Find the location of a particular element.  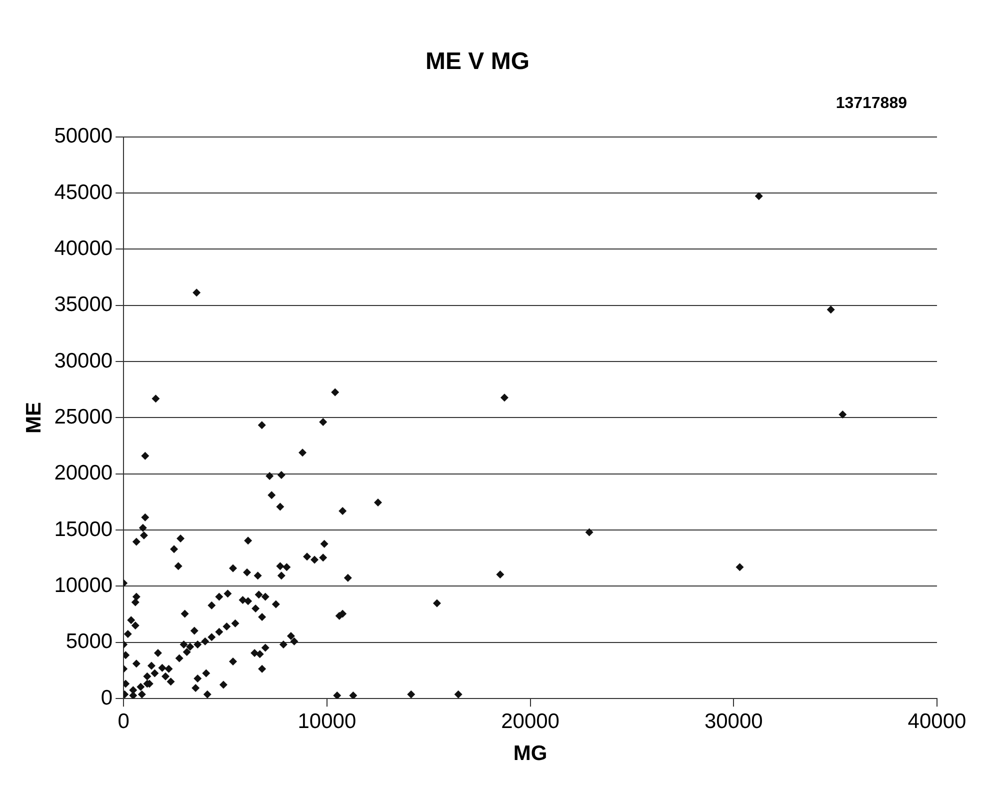

y-tick-label: 10000 is located at coordinates (83, 586).